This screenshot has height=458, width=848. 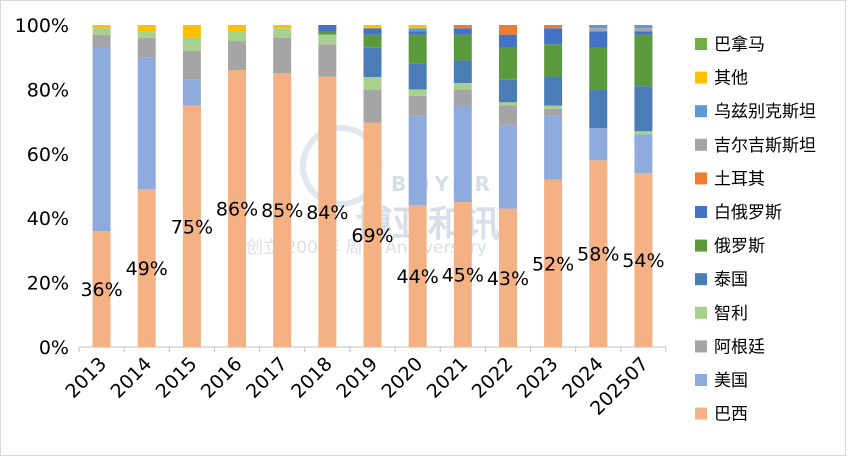 I want to click on data-label: 45%, so click(x=463, y=276).